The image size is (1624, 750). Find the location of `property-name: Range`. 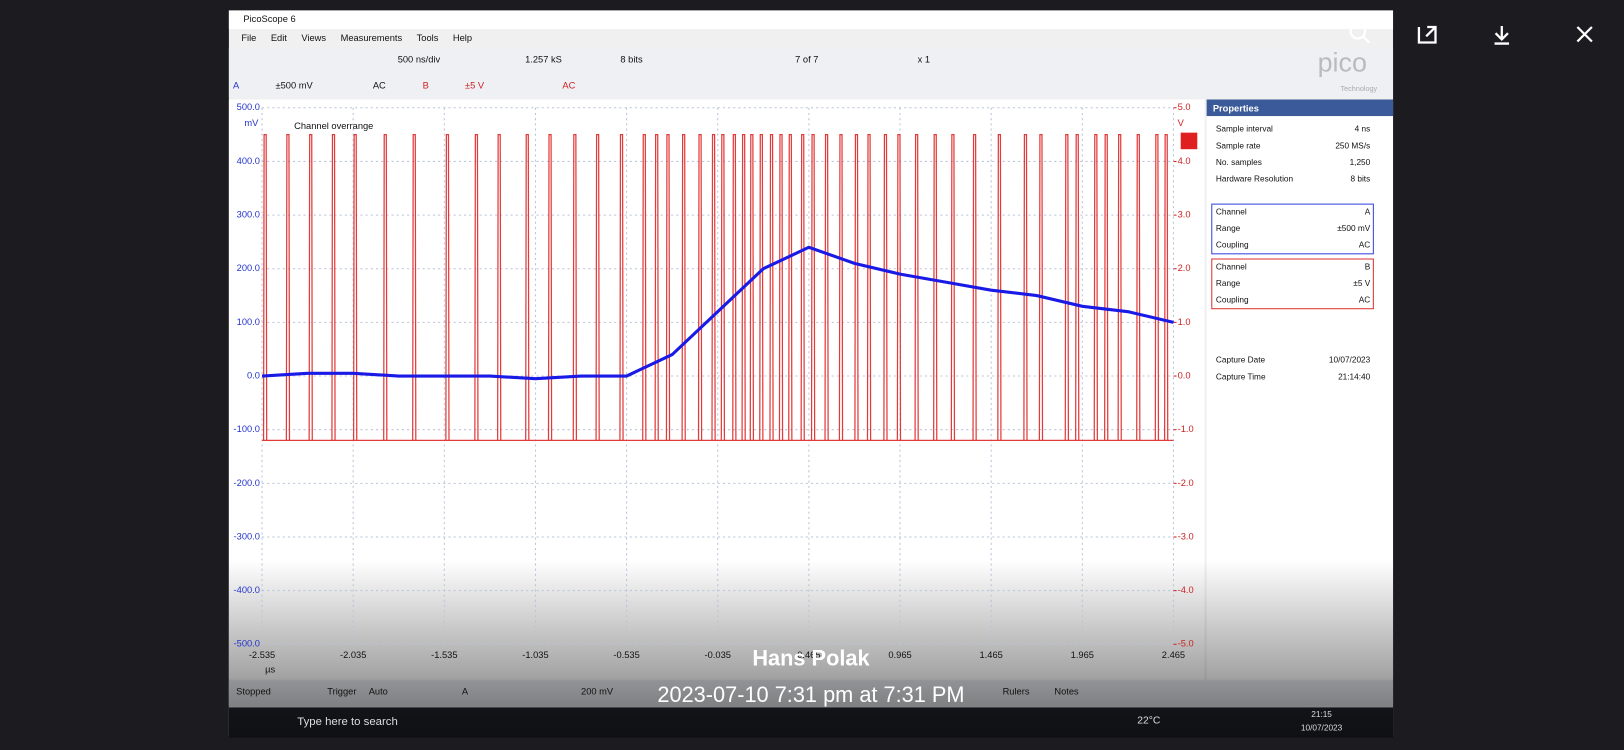

property-name: Range is located at coordinates (1228, 283).